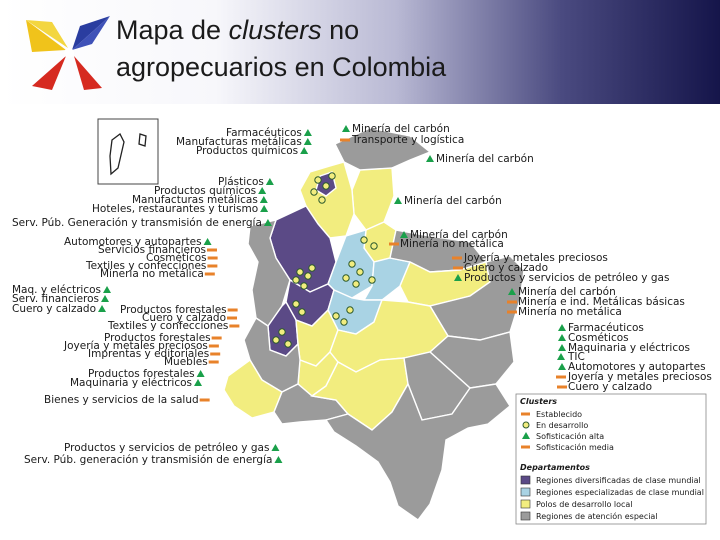 Image resolution: width=720 pixels, height=540 pixels. I want to click on map-label: Muebles, so click(186, 362).